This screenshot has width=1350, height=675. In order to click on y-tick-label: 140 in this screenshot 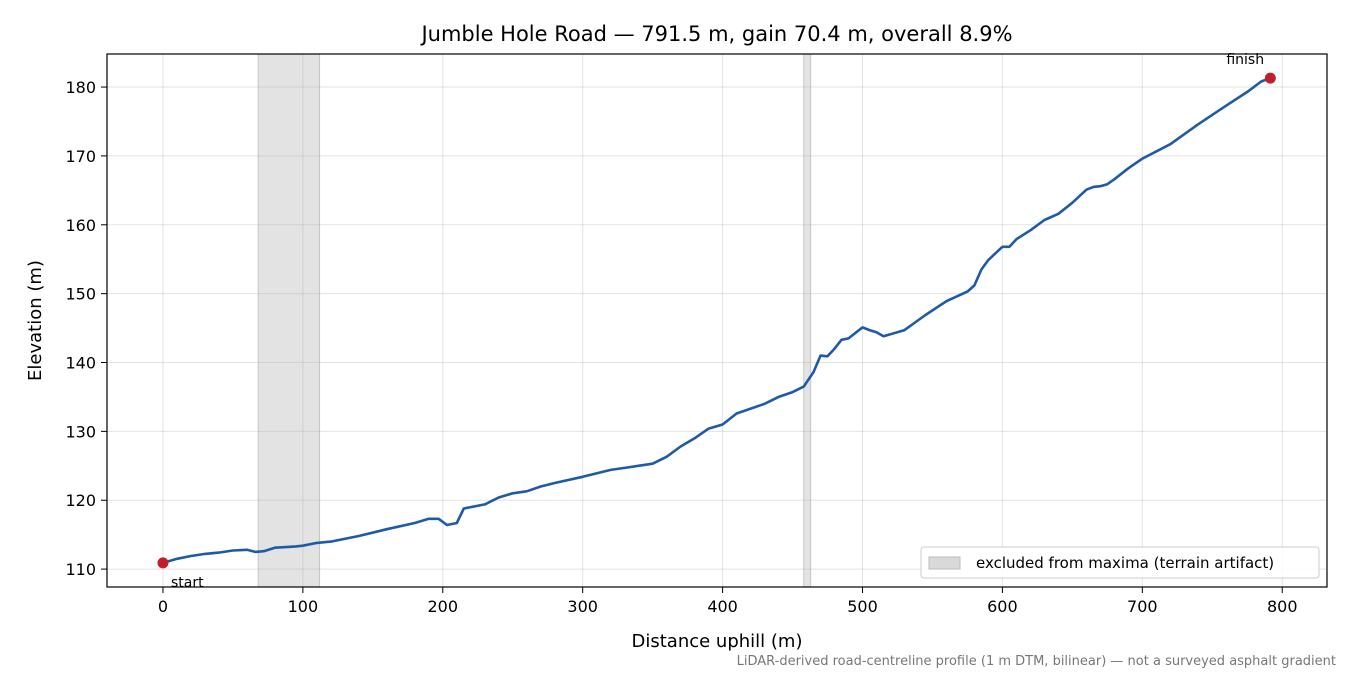, I will do `click(80, 363)`.